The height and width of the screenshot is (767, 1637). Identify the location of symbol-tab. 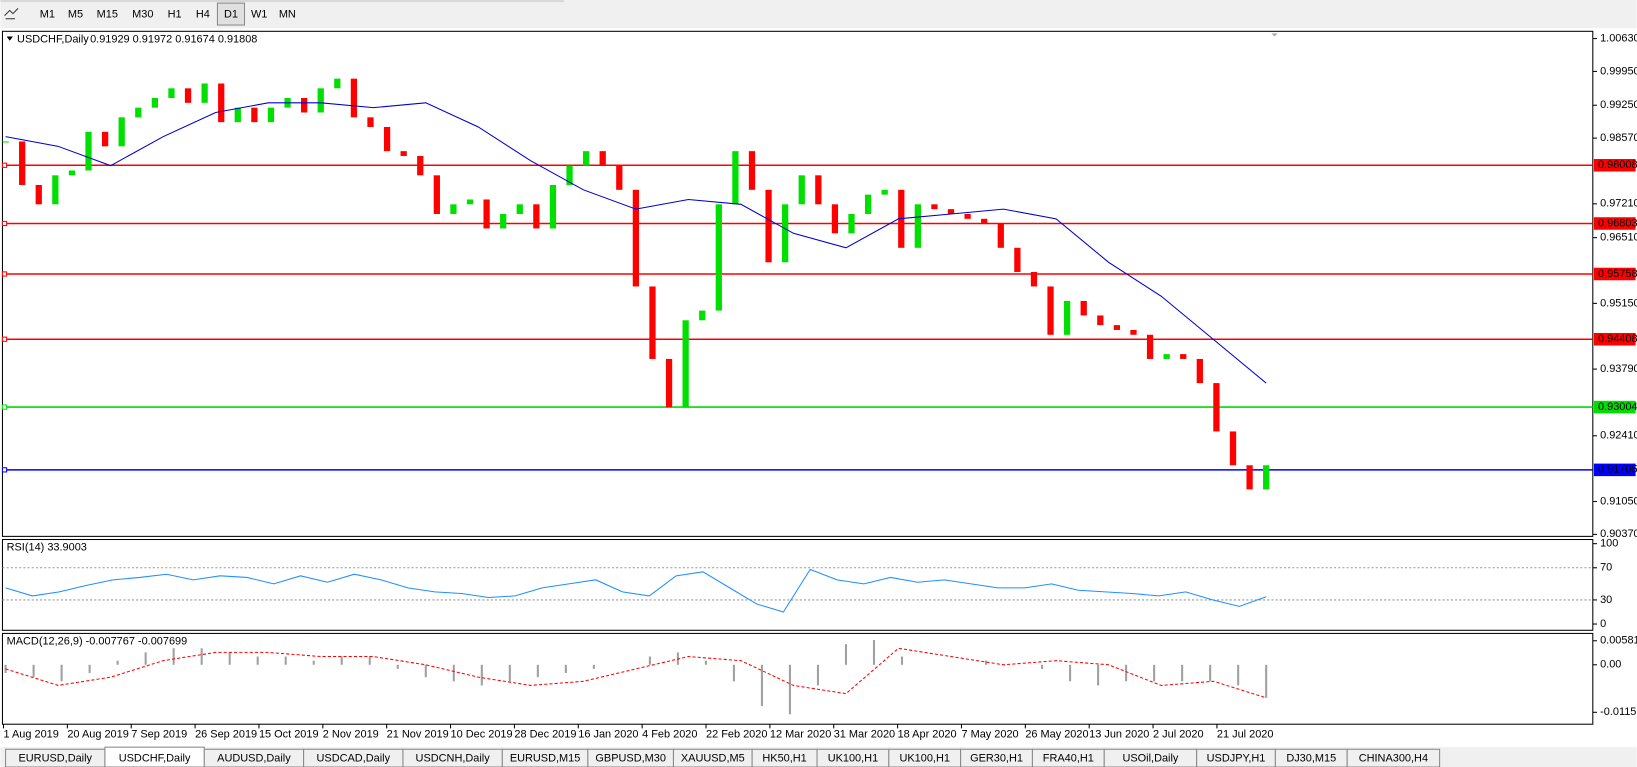
(1393, 757).